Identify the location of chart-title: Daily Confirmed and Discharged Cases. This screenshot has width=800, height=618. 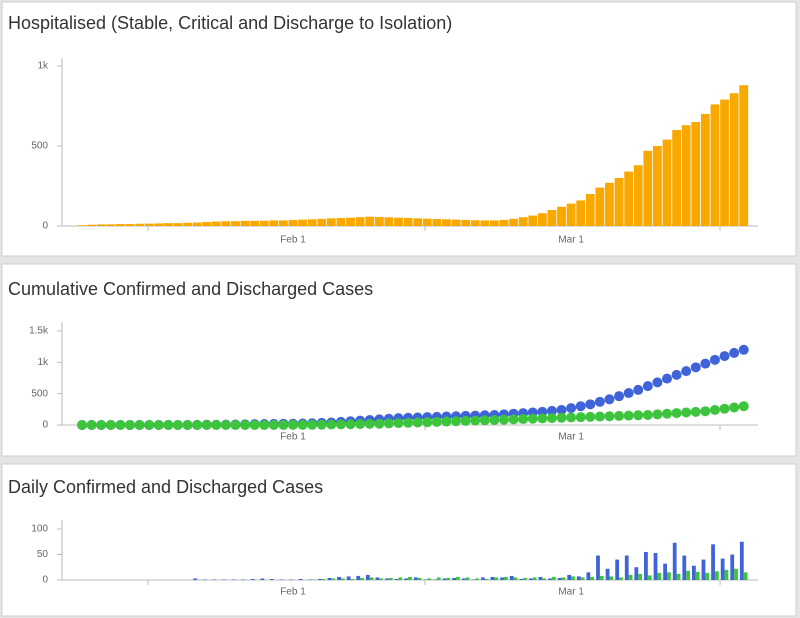
(165, 487).